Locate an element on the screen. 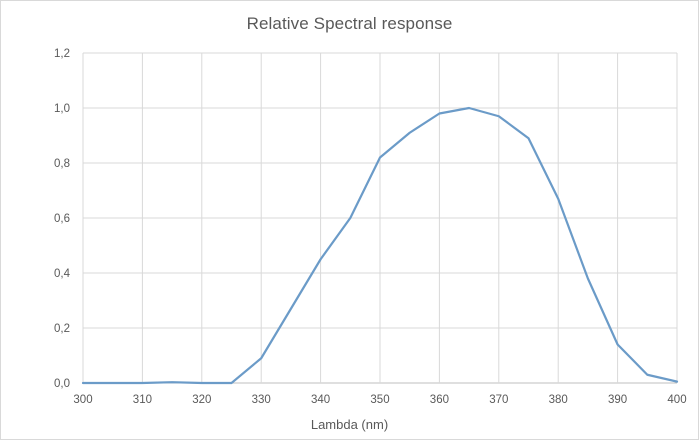  x-axis-label: Lambda (nm) is located at coordinates (349, 424).